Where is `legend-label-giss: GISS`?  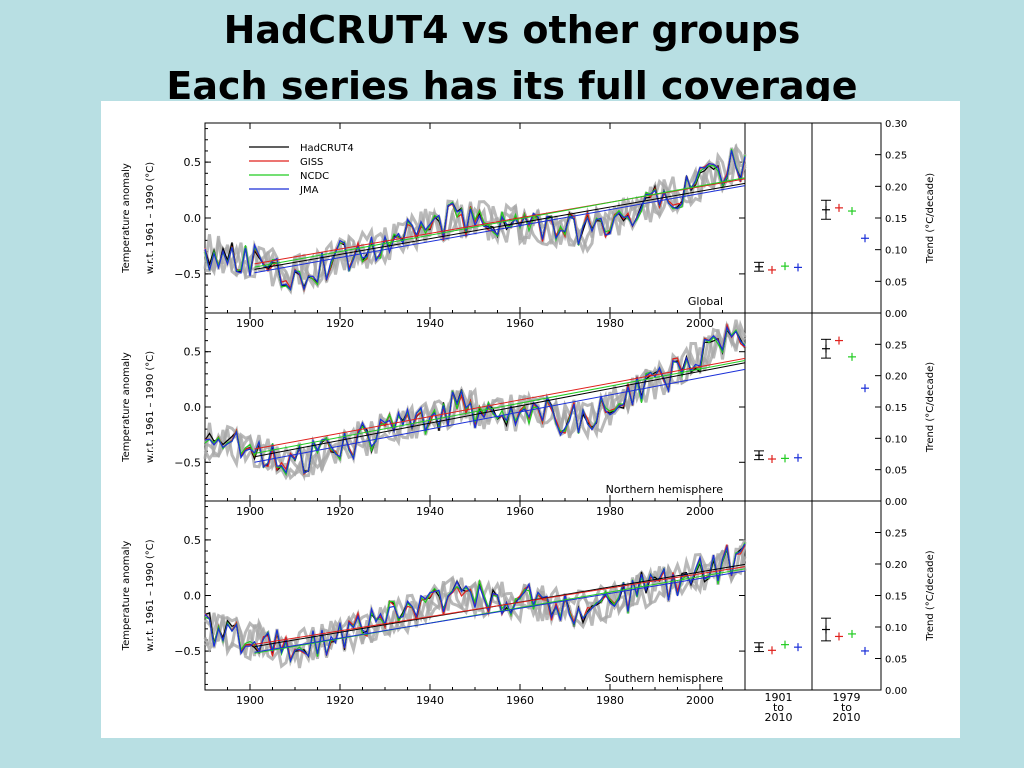 legend-label-giss: GISS is located at coordinates (311, 162).